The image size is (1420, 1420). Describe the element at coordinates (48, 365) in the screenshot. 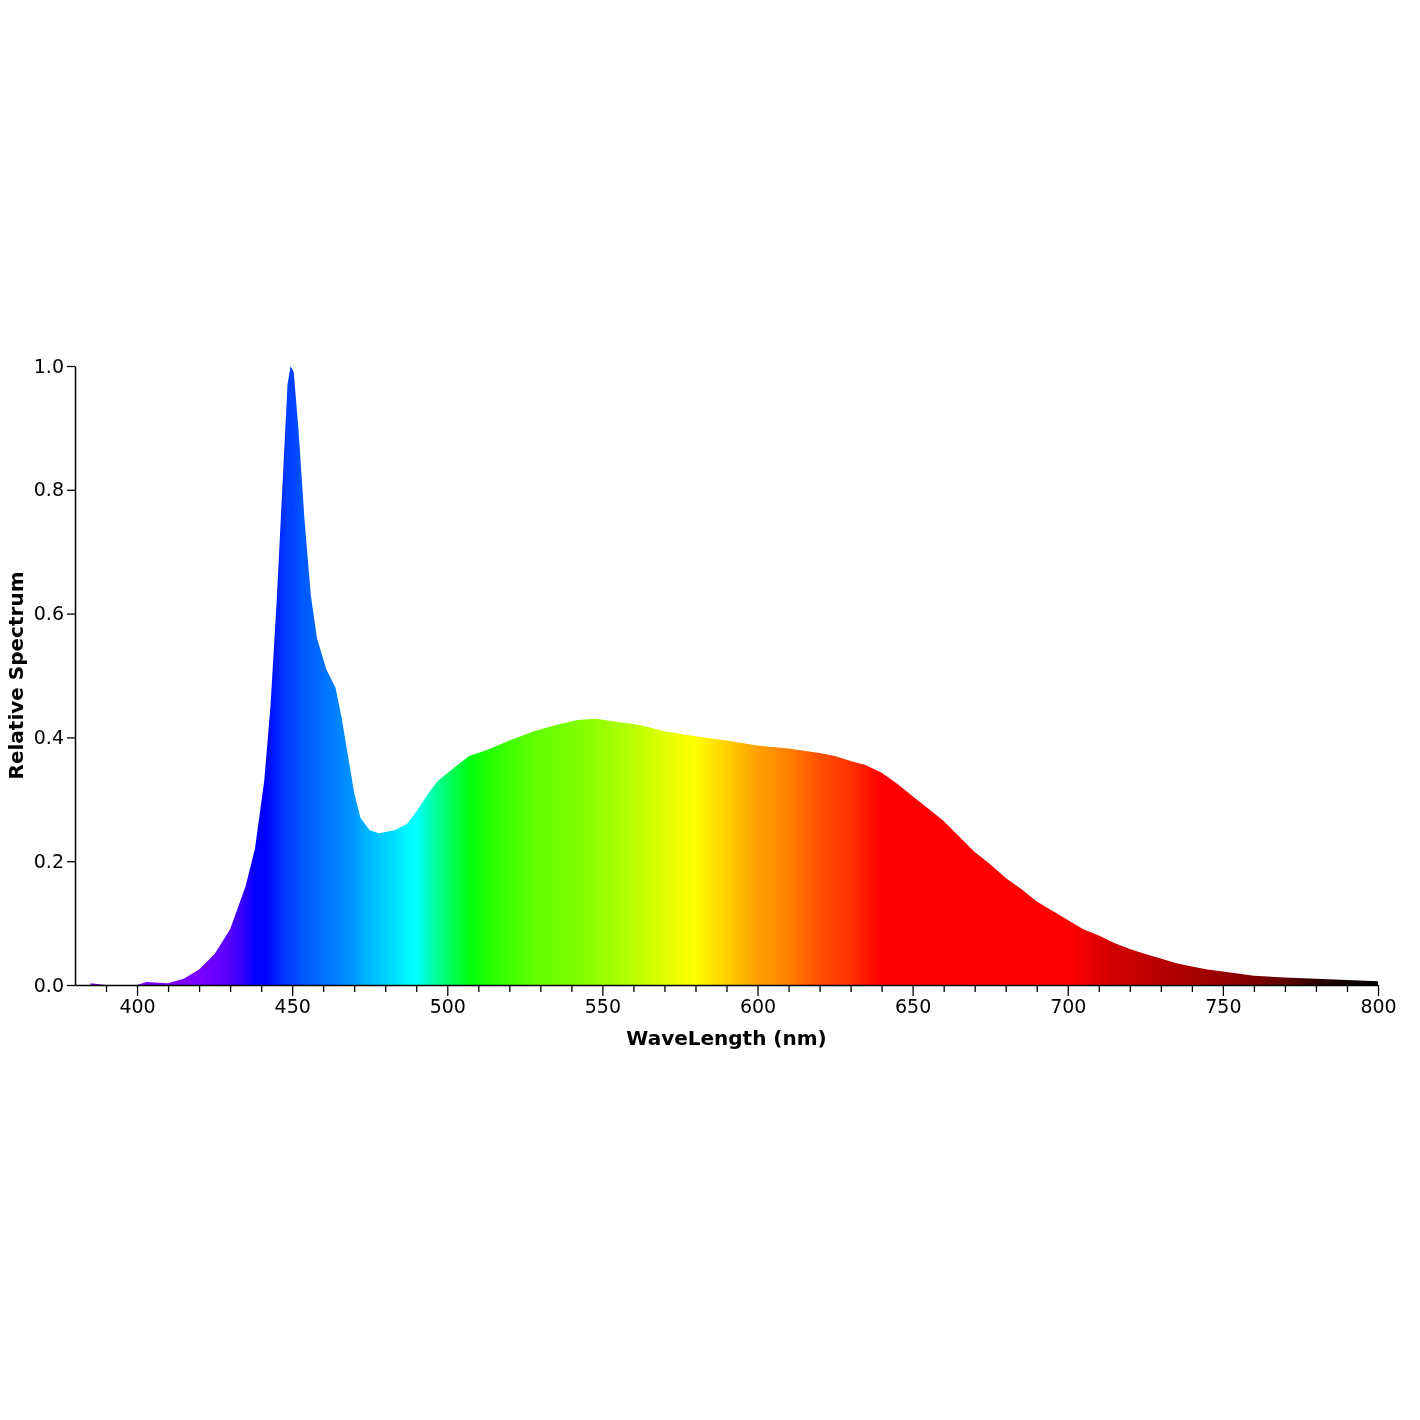

I see `y-tick-label: 1.0` at that location.